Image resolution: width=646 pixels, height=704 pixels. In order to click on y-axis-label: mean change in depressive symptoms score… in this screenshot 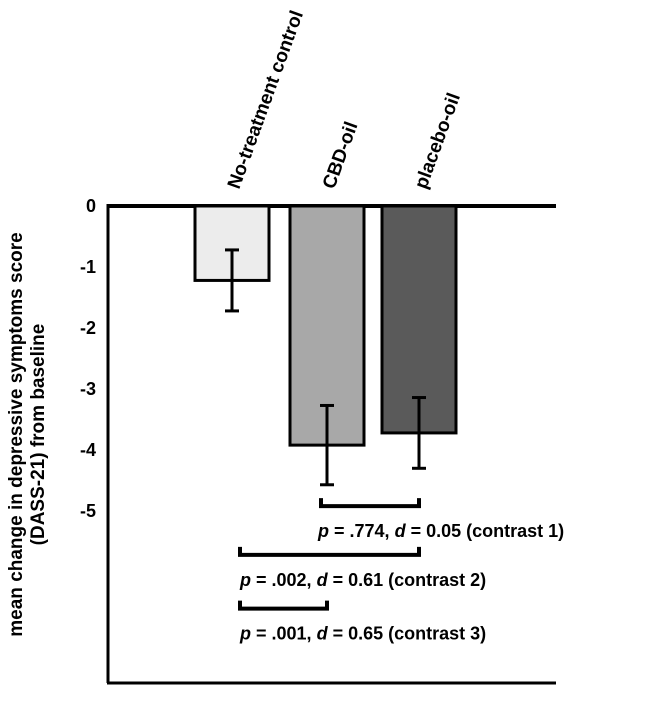, I will do `click(27, 434)`.